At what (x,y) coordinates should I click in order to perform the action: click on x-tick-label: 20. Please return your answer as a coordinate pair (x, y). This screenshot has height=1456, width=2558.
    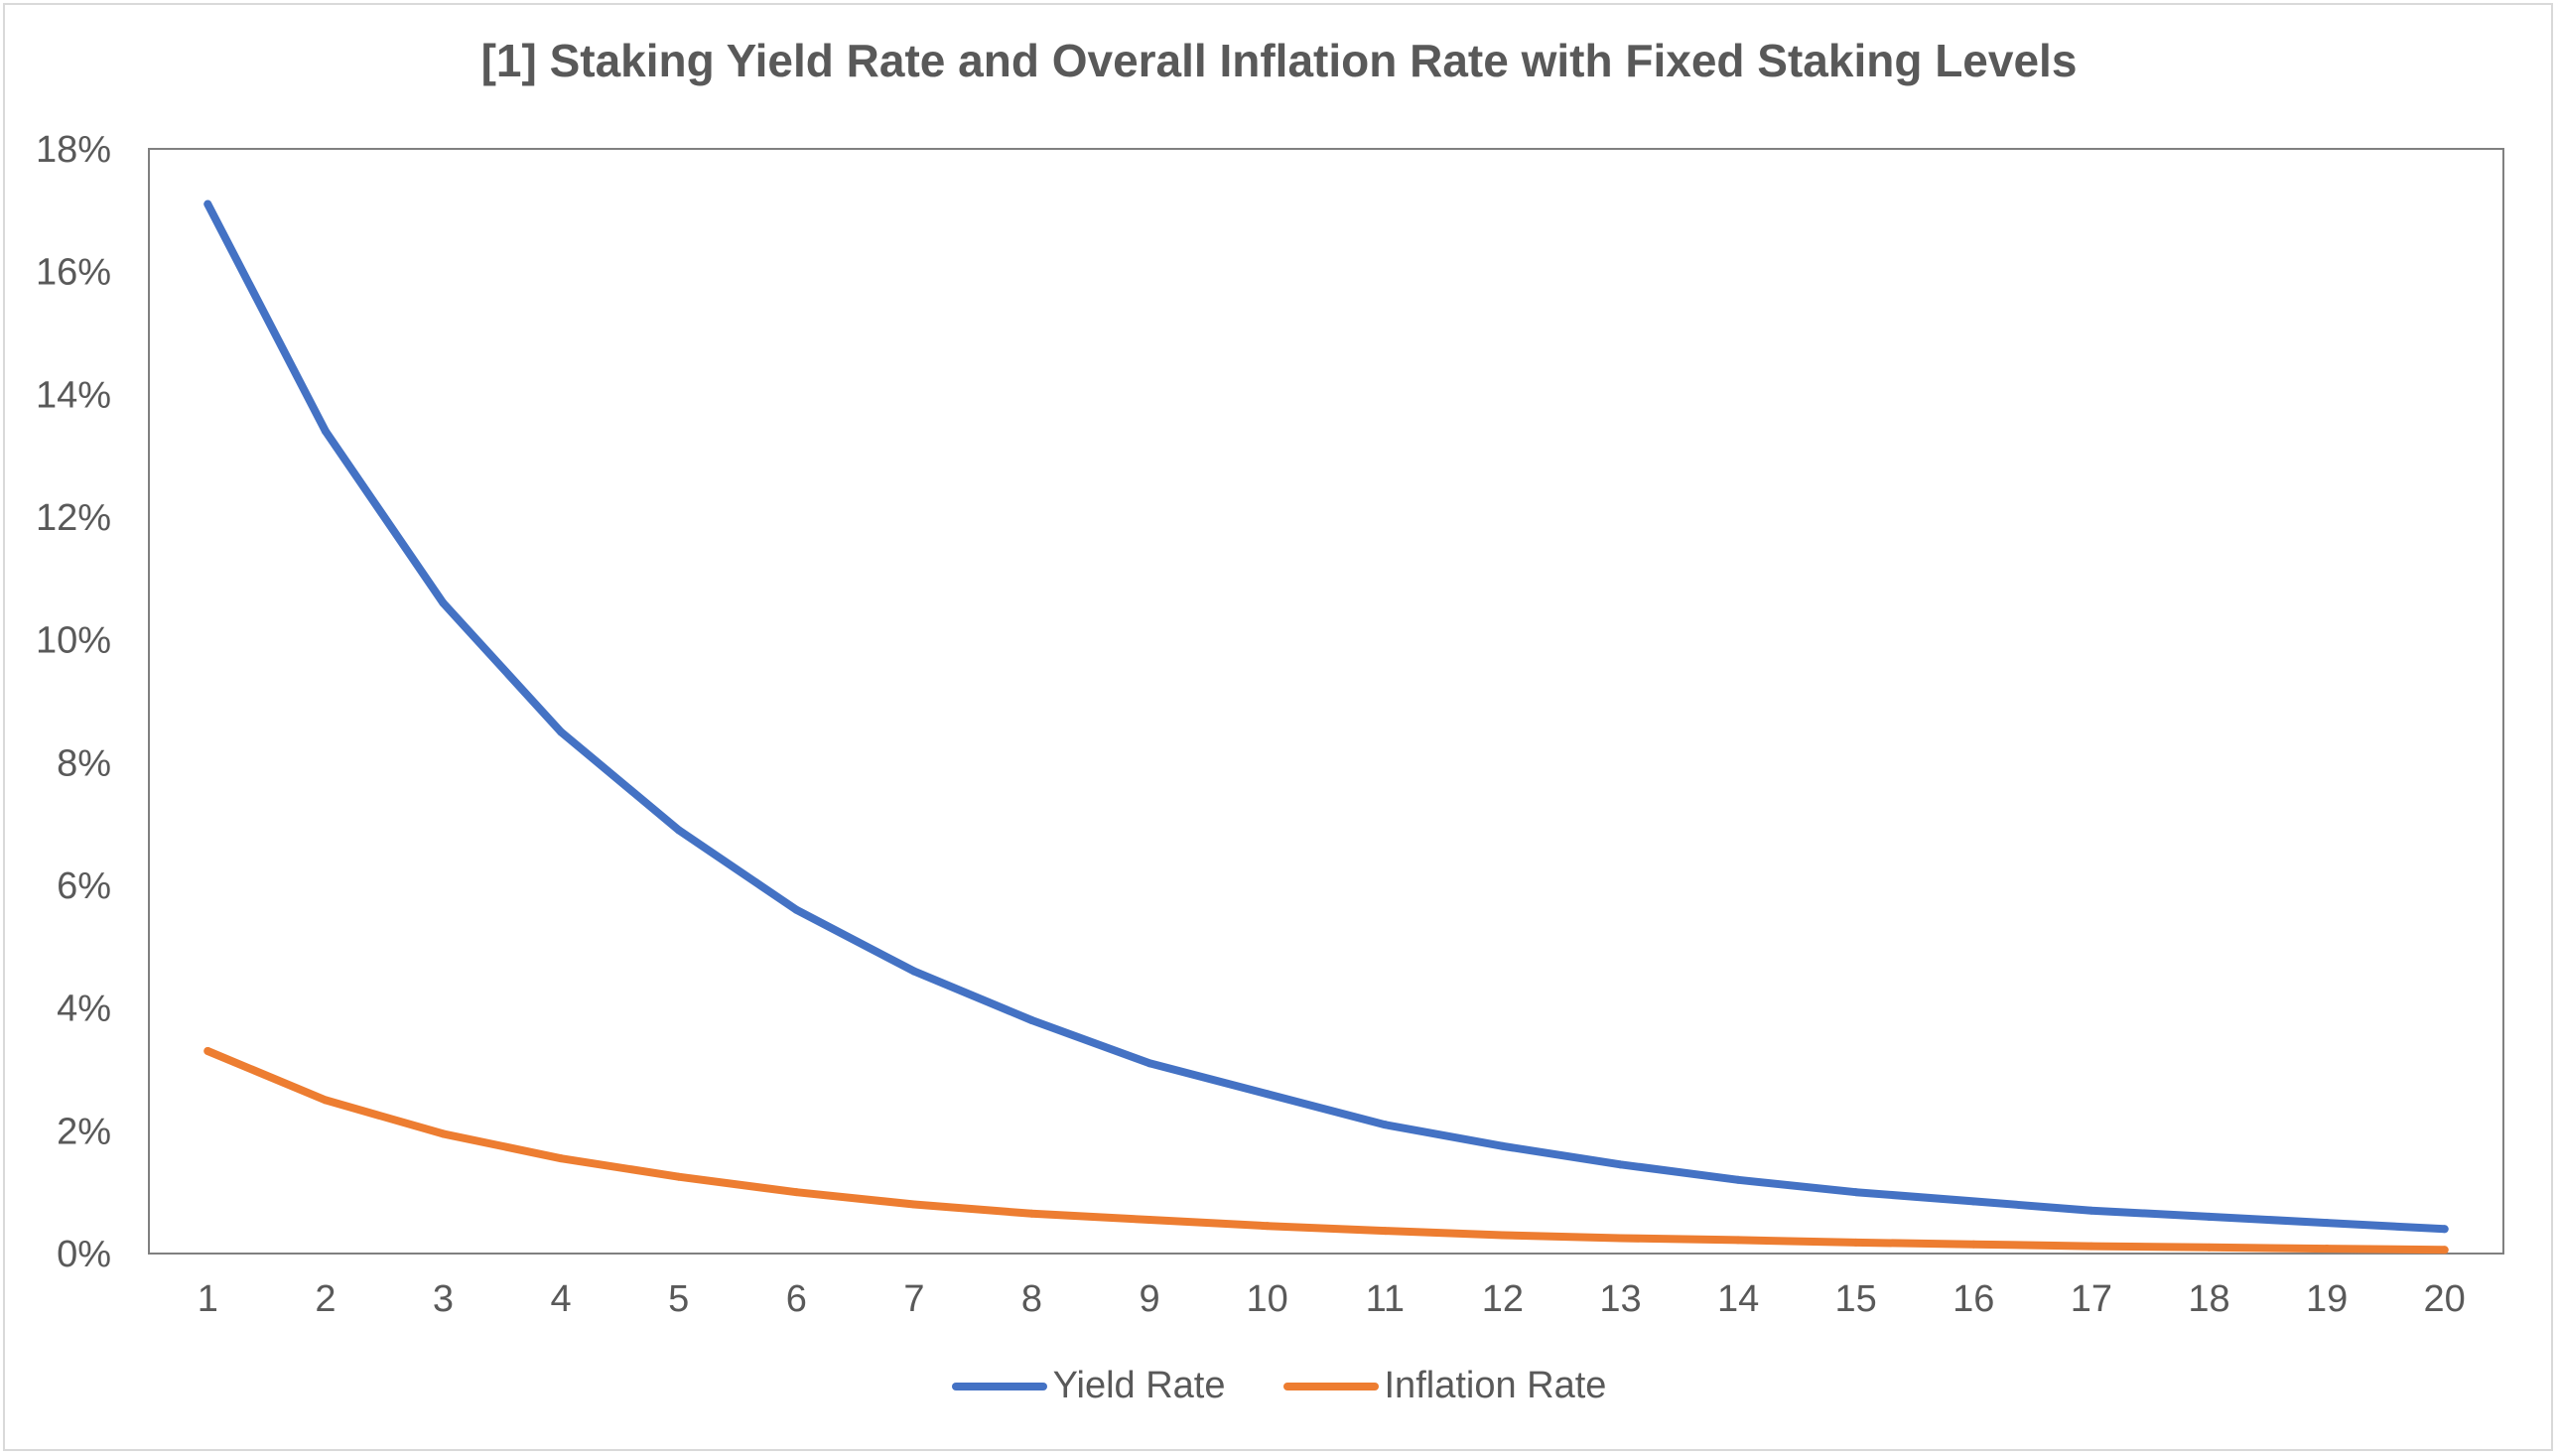
    Looking at the image, I should click on (2445, 1299).